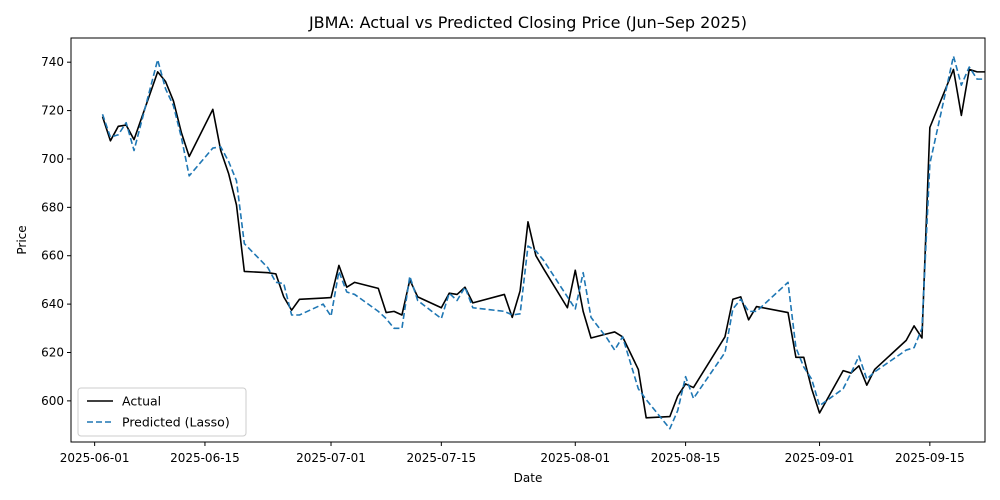  I want to click on y-tick-label: 700, so click(52, 159).